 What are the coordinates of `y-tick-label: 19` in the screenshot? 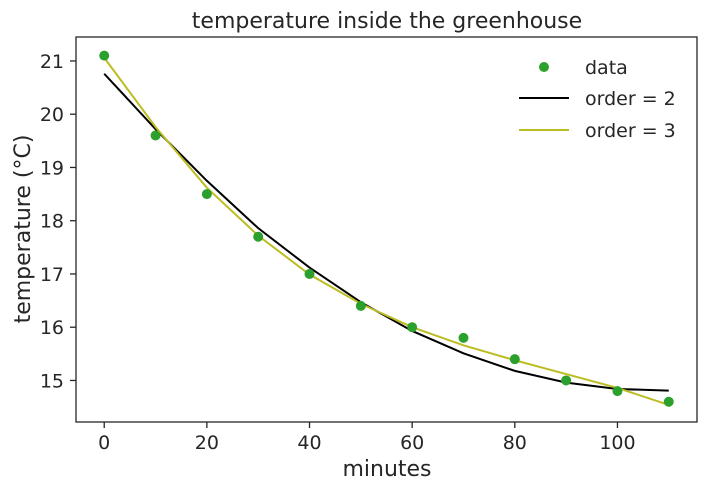 It's located at (52, 168).